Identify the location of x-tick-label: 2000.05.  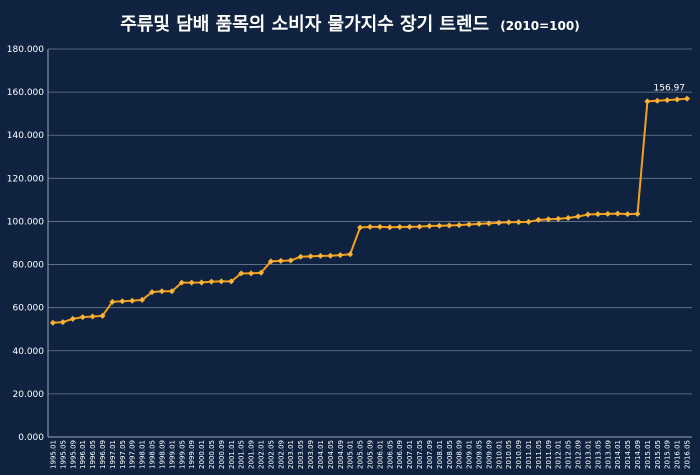
(212, 454).